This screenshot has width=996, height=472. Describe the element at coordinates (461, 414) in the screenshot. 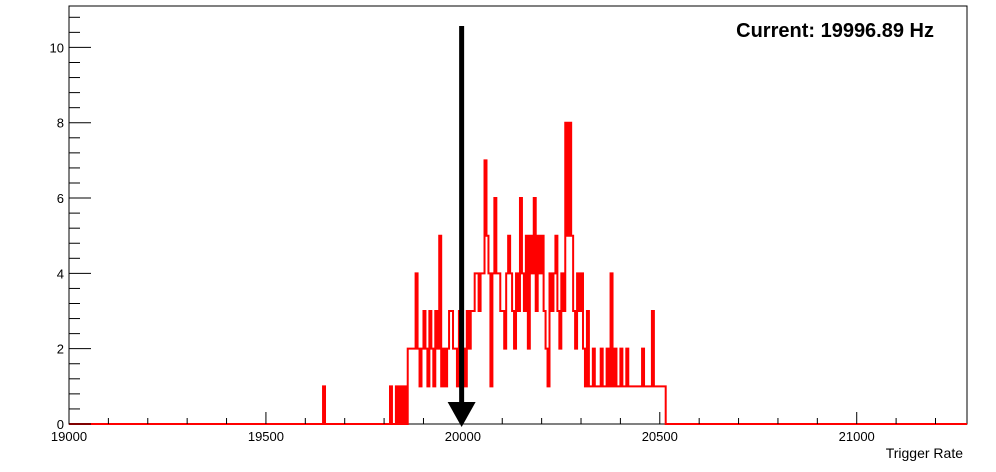

I see `current-rate-arrow-head` at that location.